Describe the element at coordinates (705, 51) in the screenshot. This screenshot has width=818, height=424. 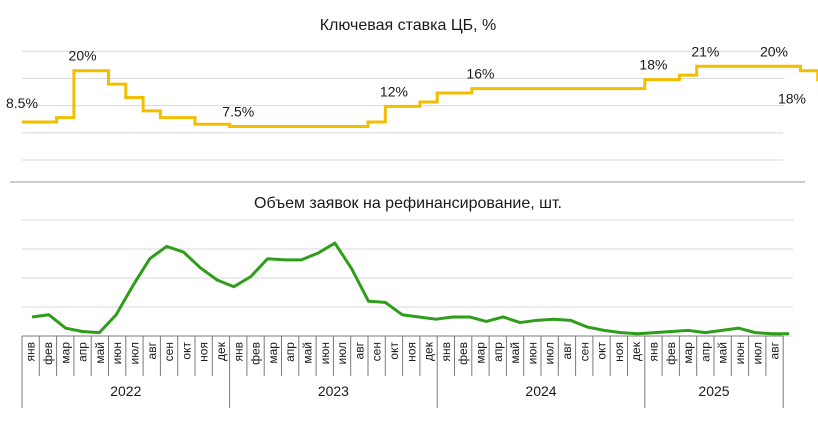
I see `rate-data-label: 21%` at that location.